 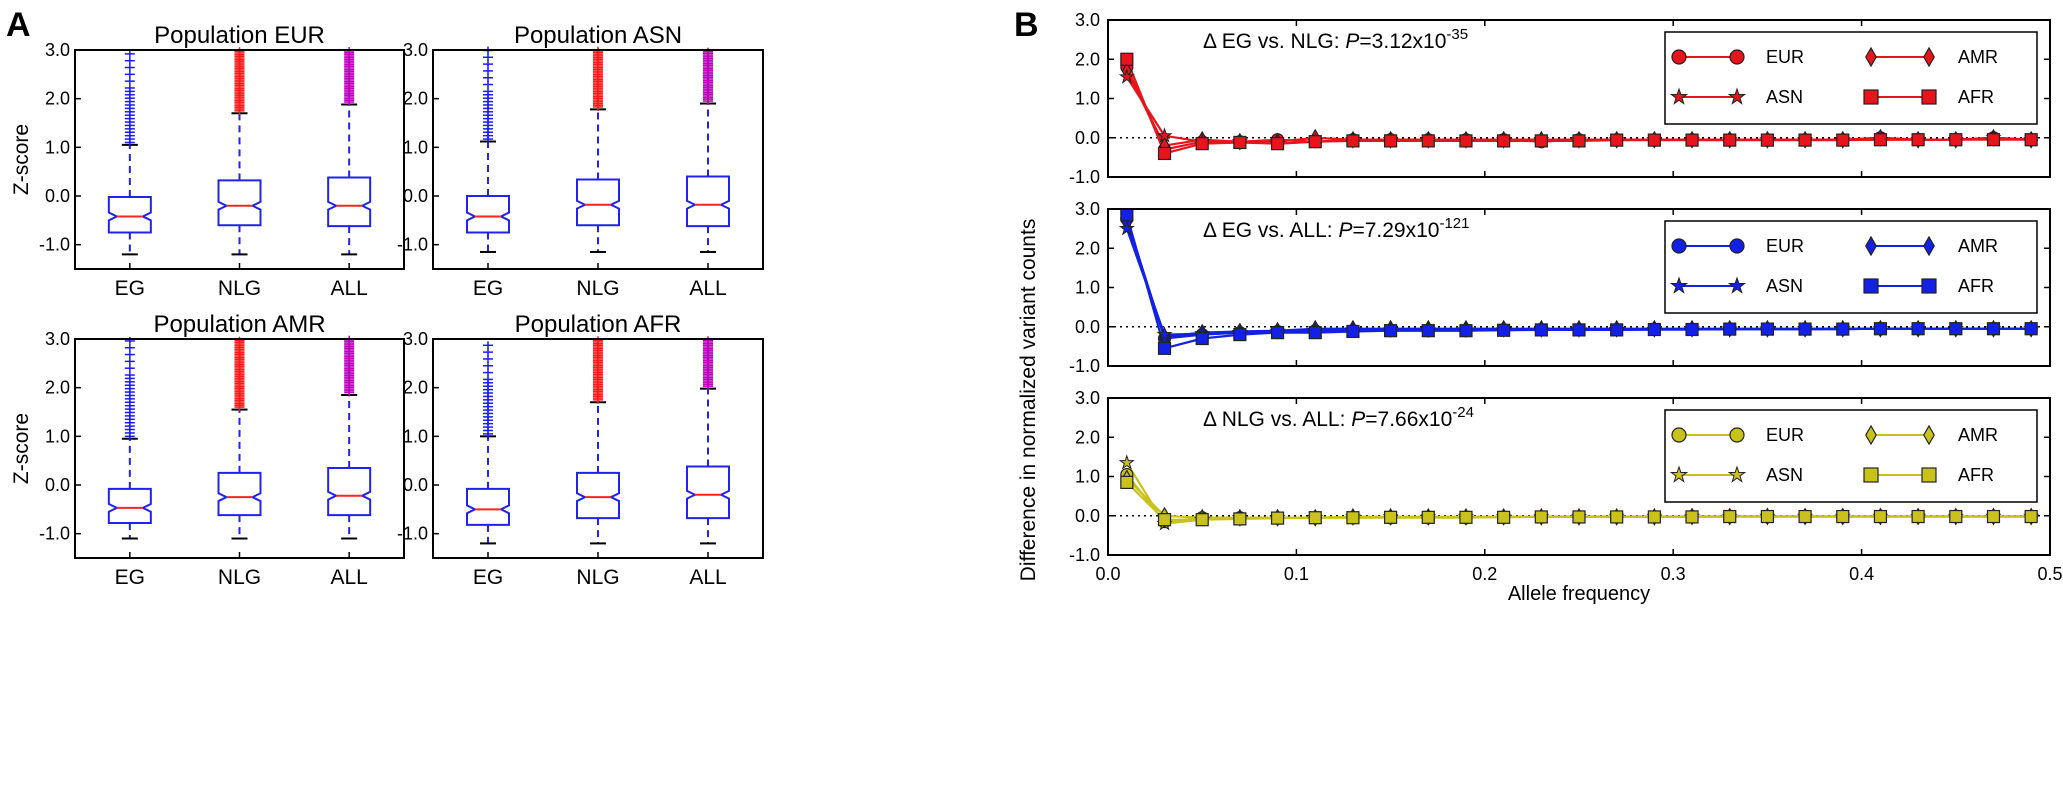 I want to click on x-tick-label: 0.0, so click(x=1107, y=574).